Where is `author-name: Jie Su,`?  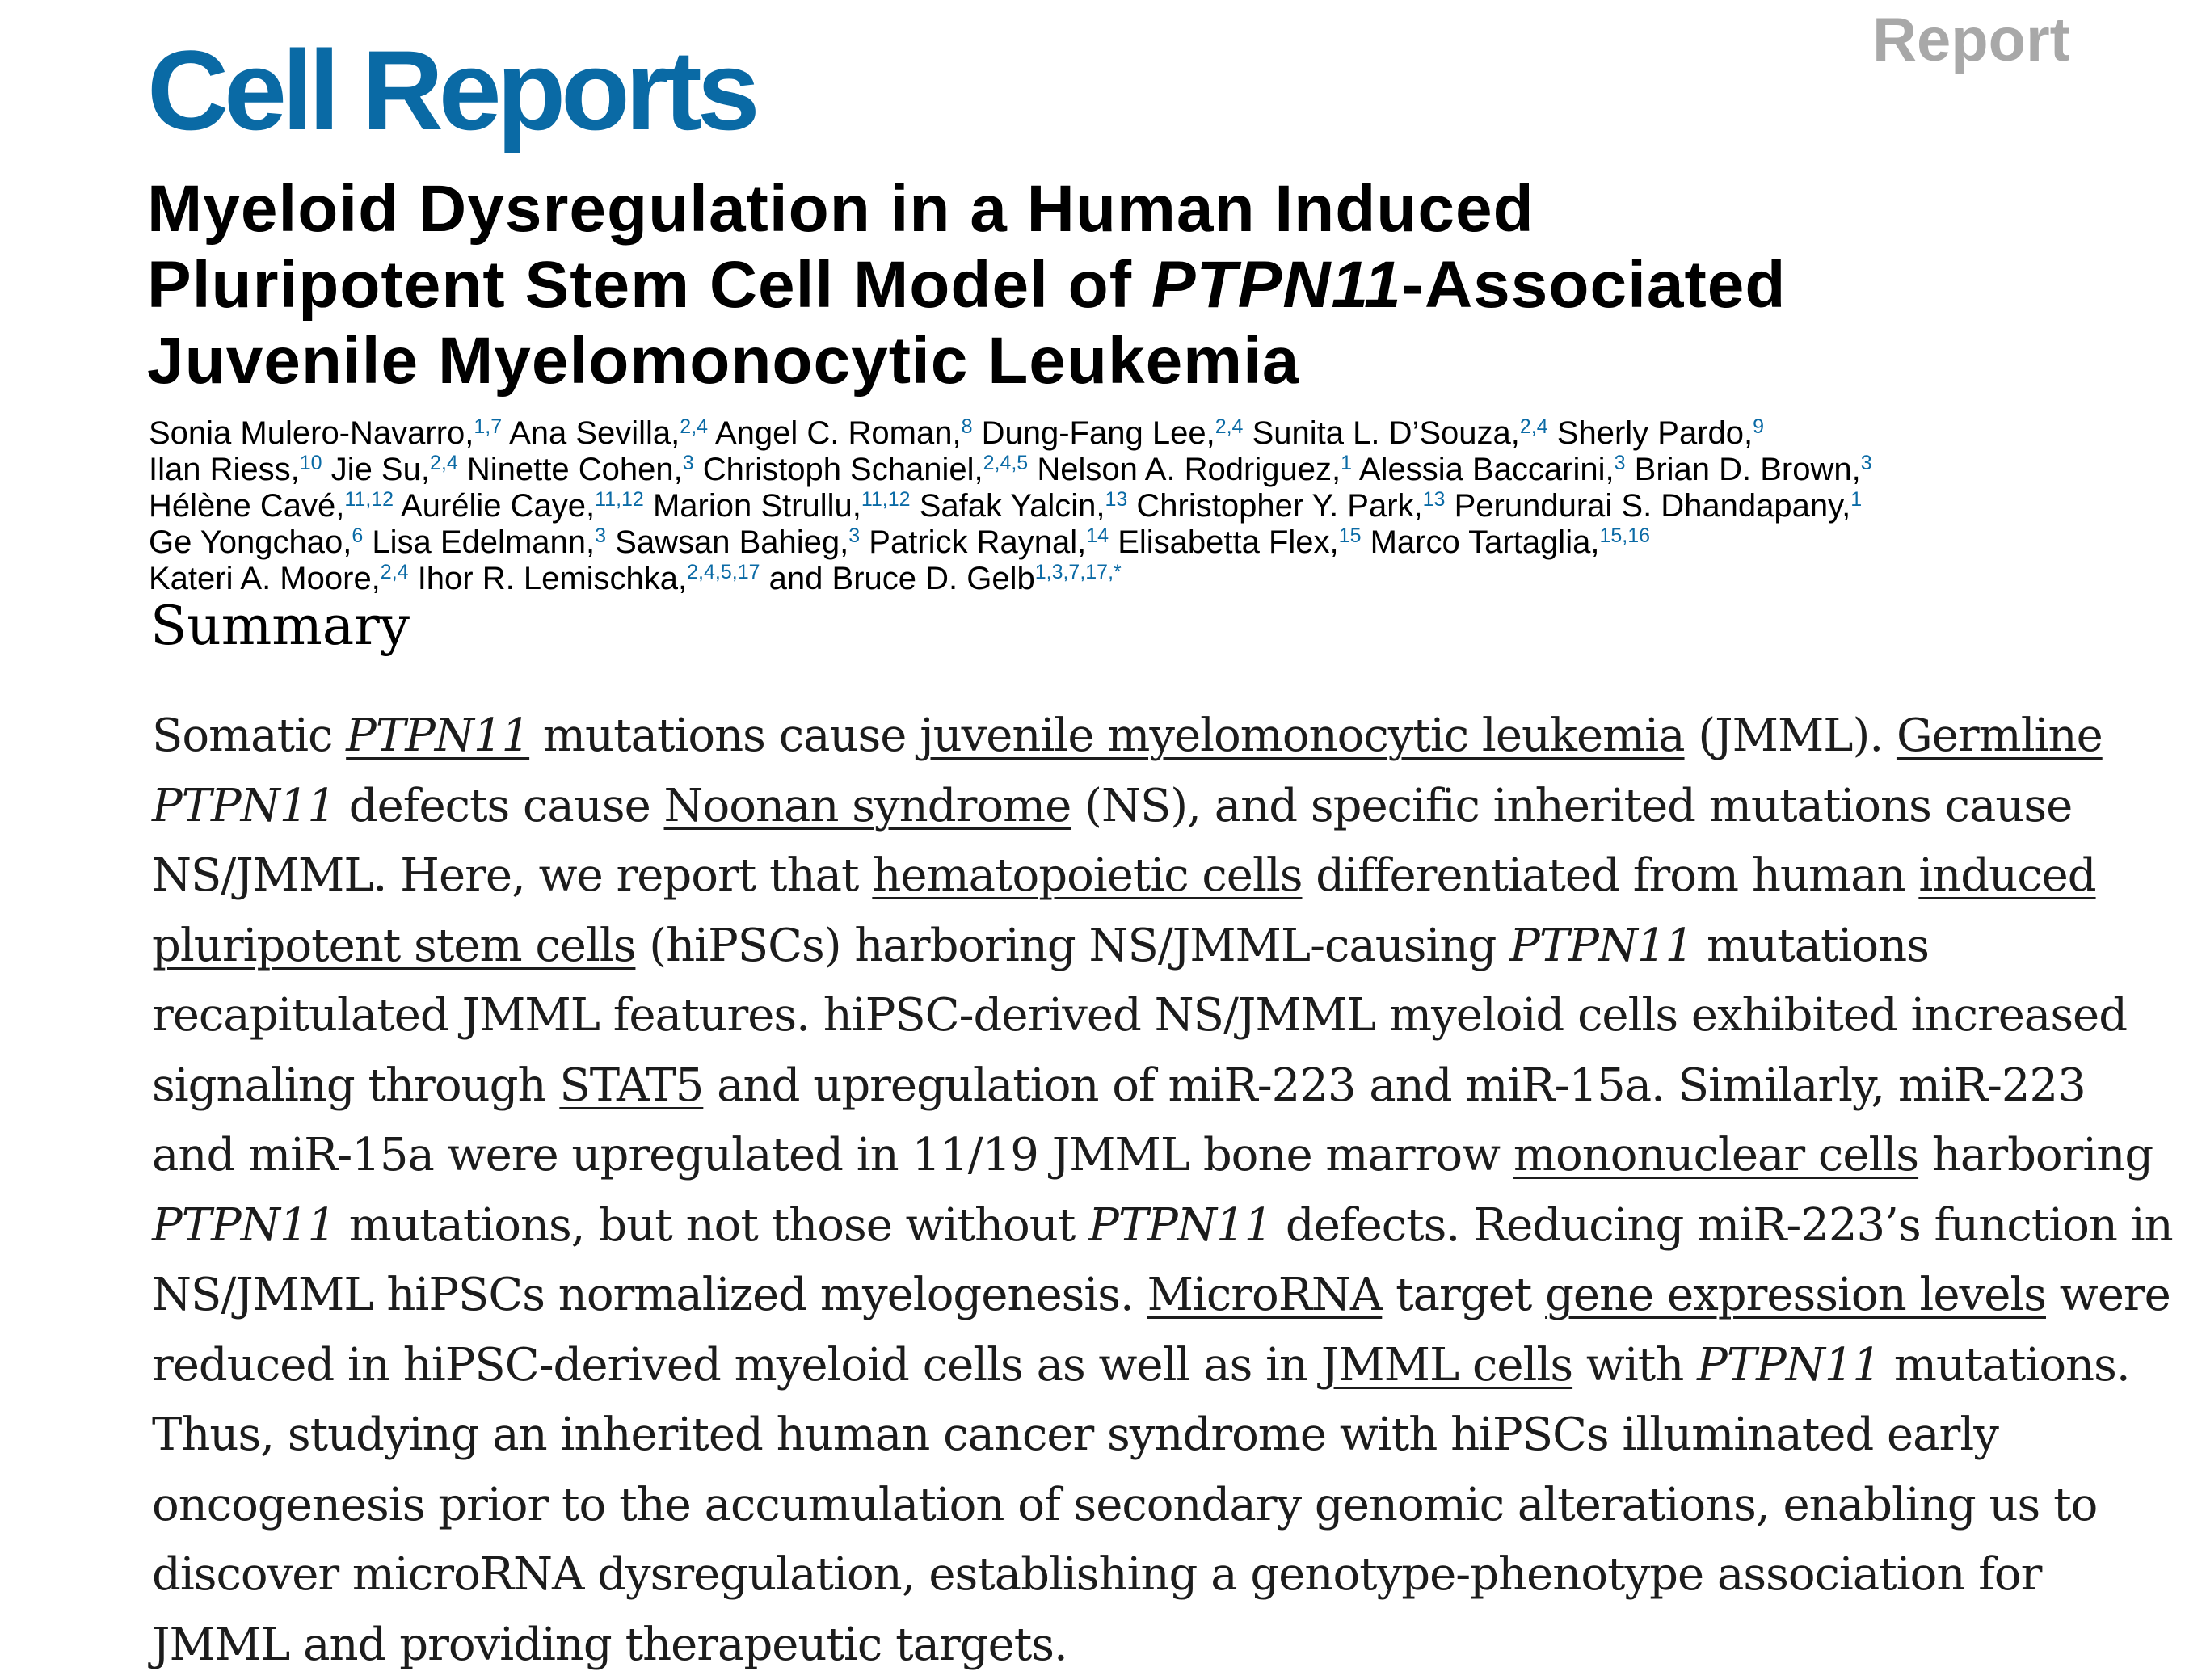
author-name: Jie Su, is located at coordinates (381, 469).